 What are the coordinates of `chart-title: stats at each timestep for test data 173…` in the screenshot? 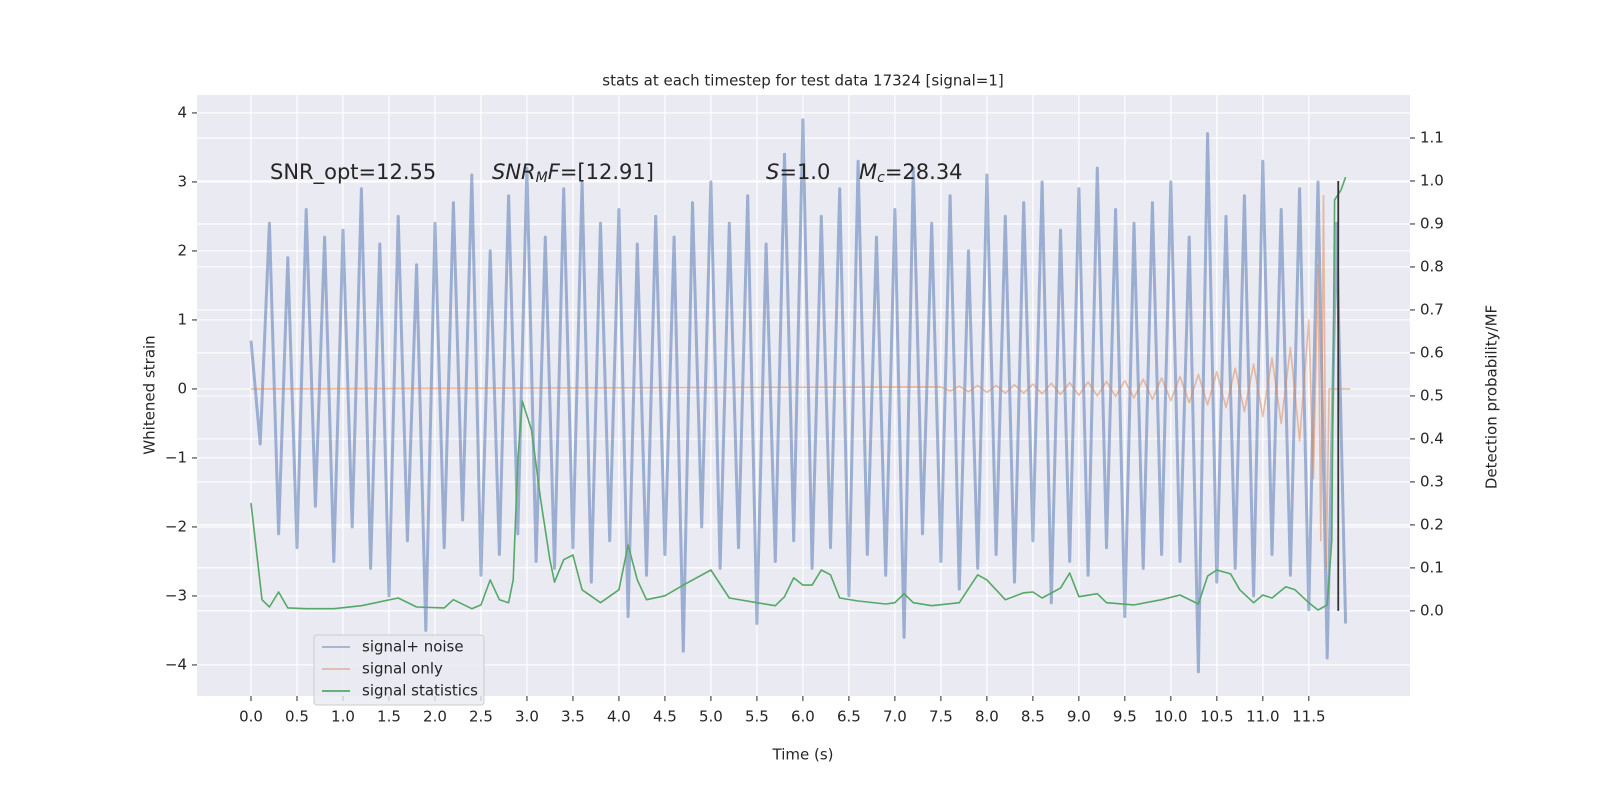 It's located at (802, 81).